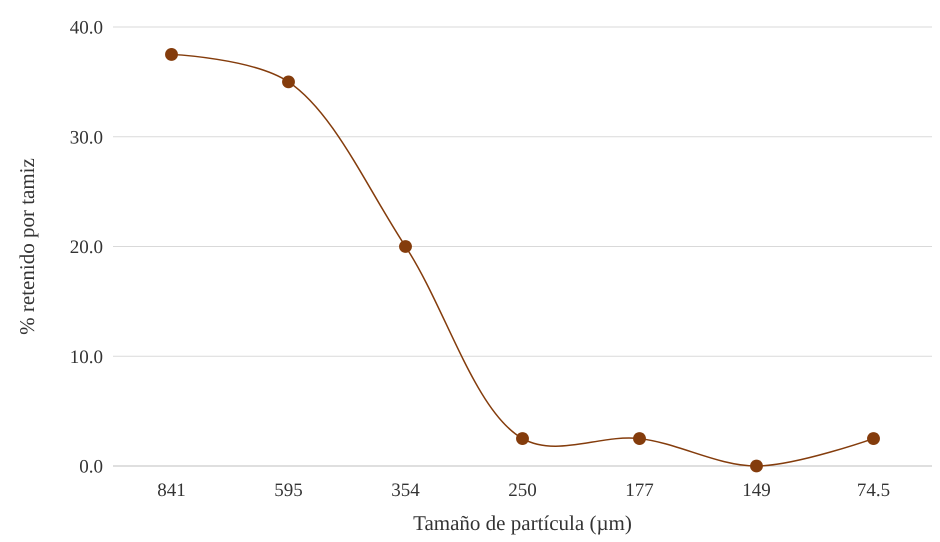 This screenshot has width=940, height=542. I want to click on x-tick-label: 841, so click(171, 490).